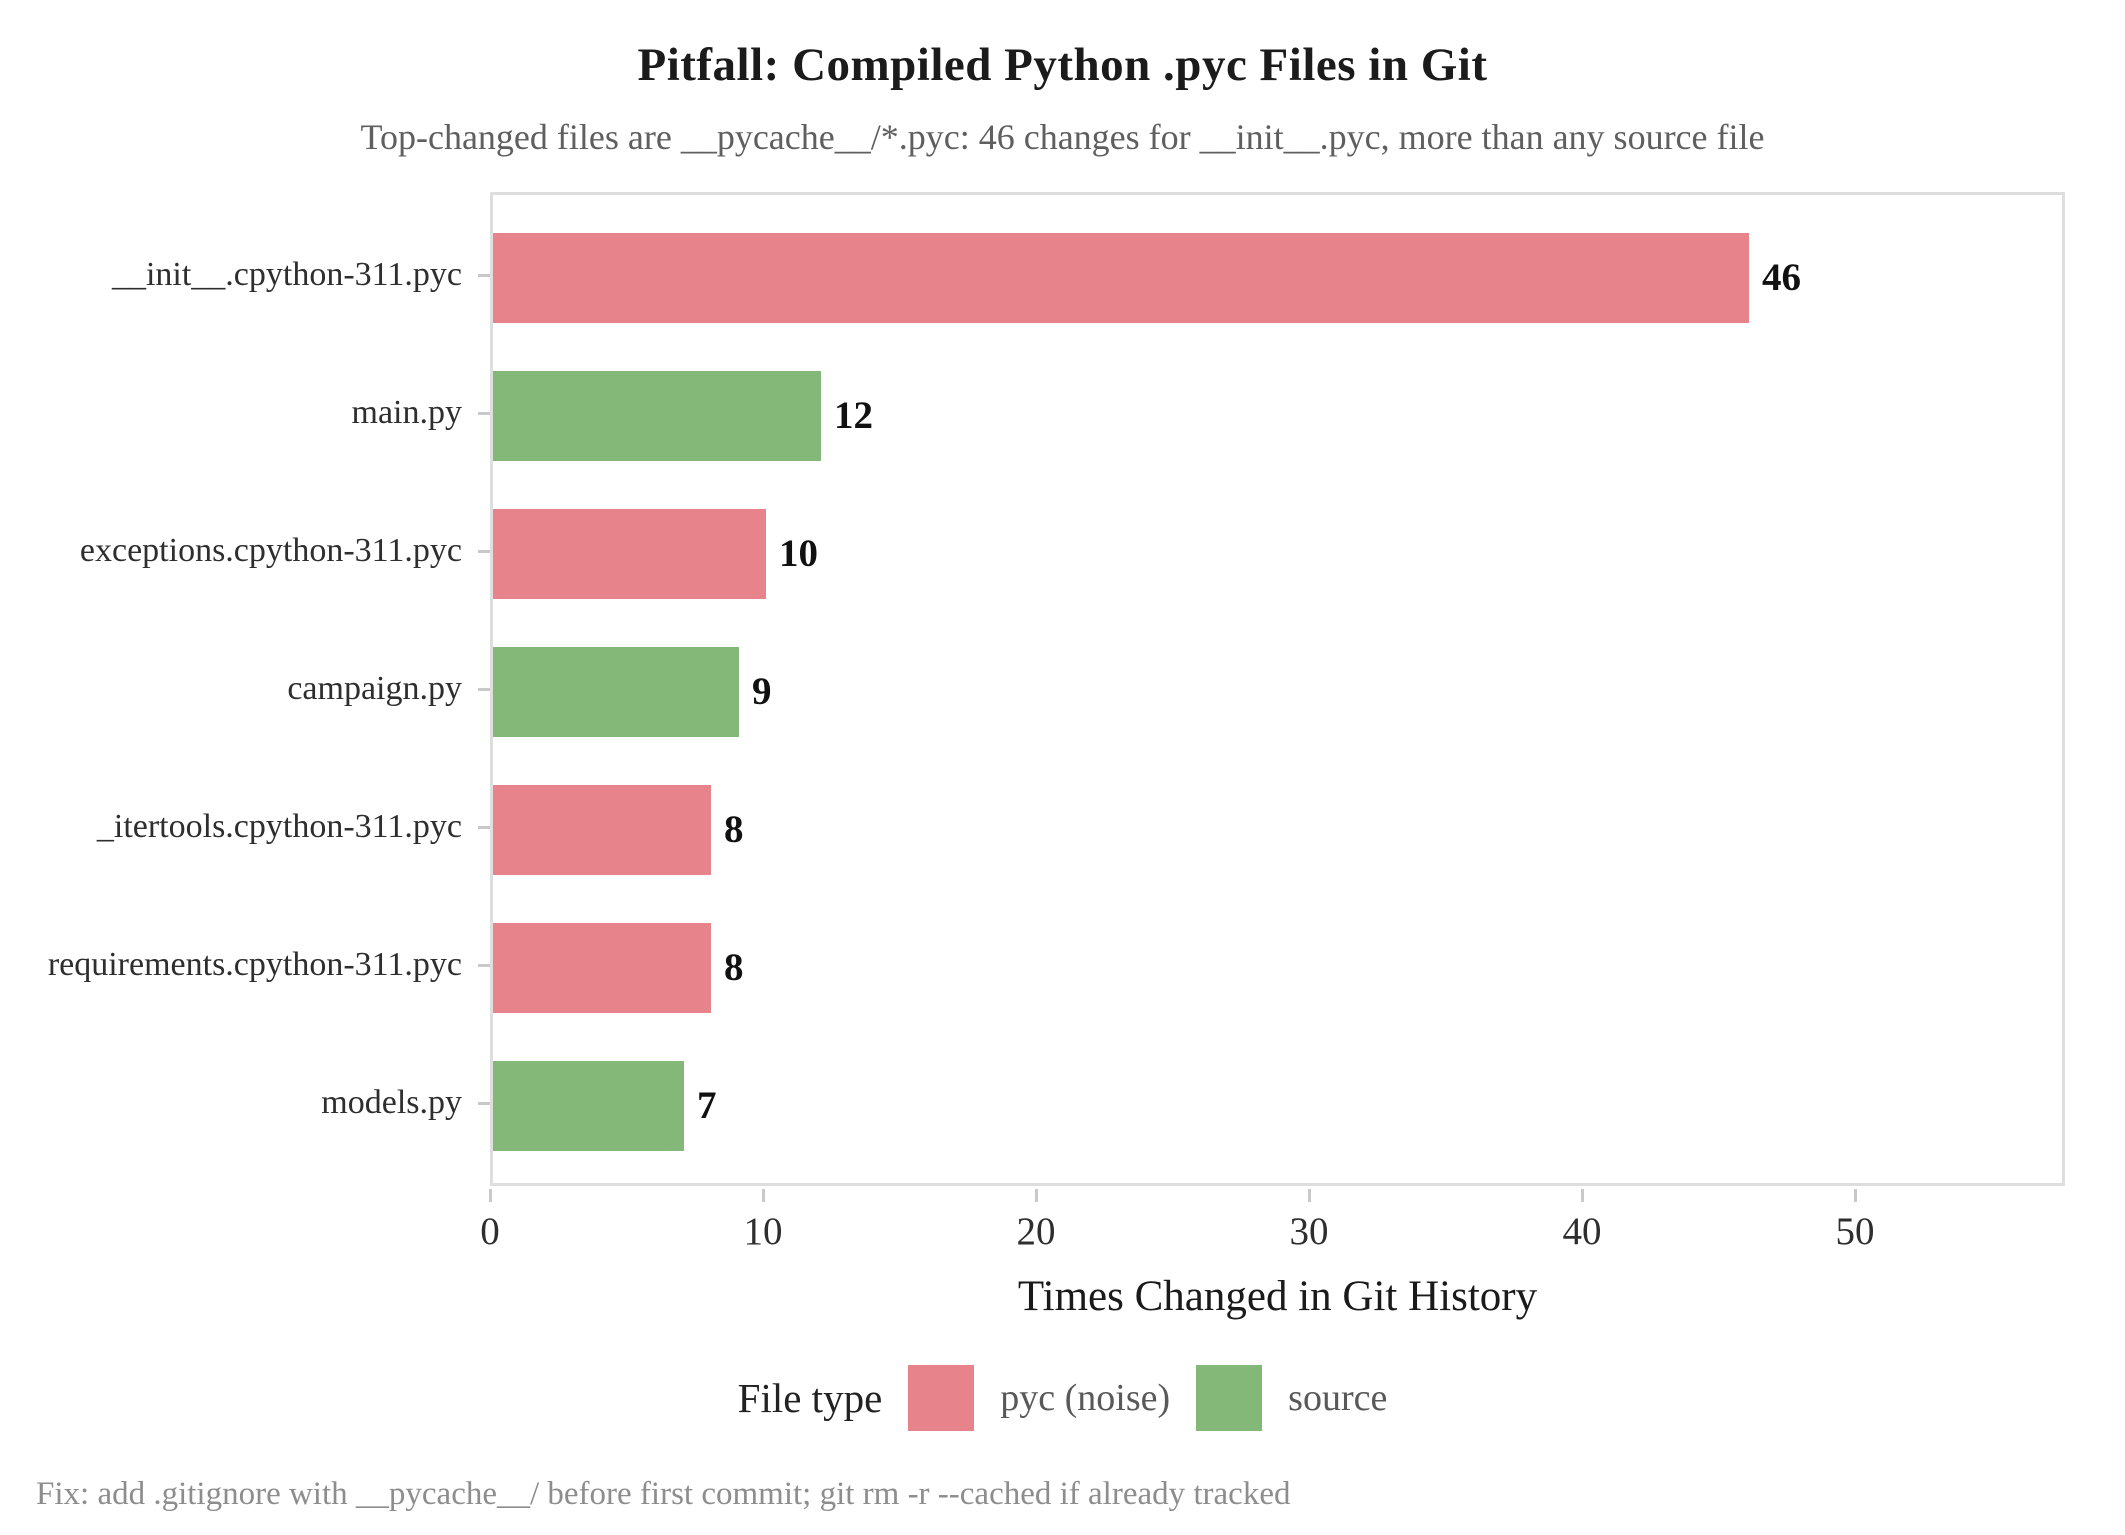 The height and width of the screenshot is (1535, 2125). I want to click on bar-value-label: 12, so click(853, 415).